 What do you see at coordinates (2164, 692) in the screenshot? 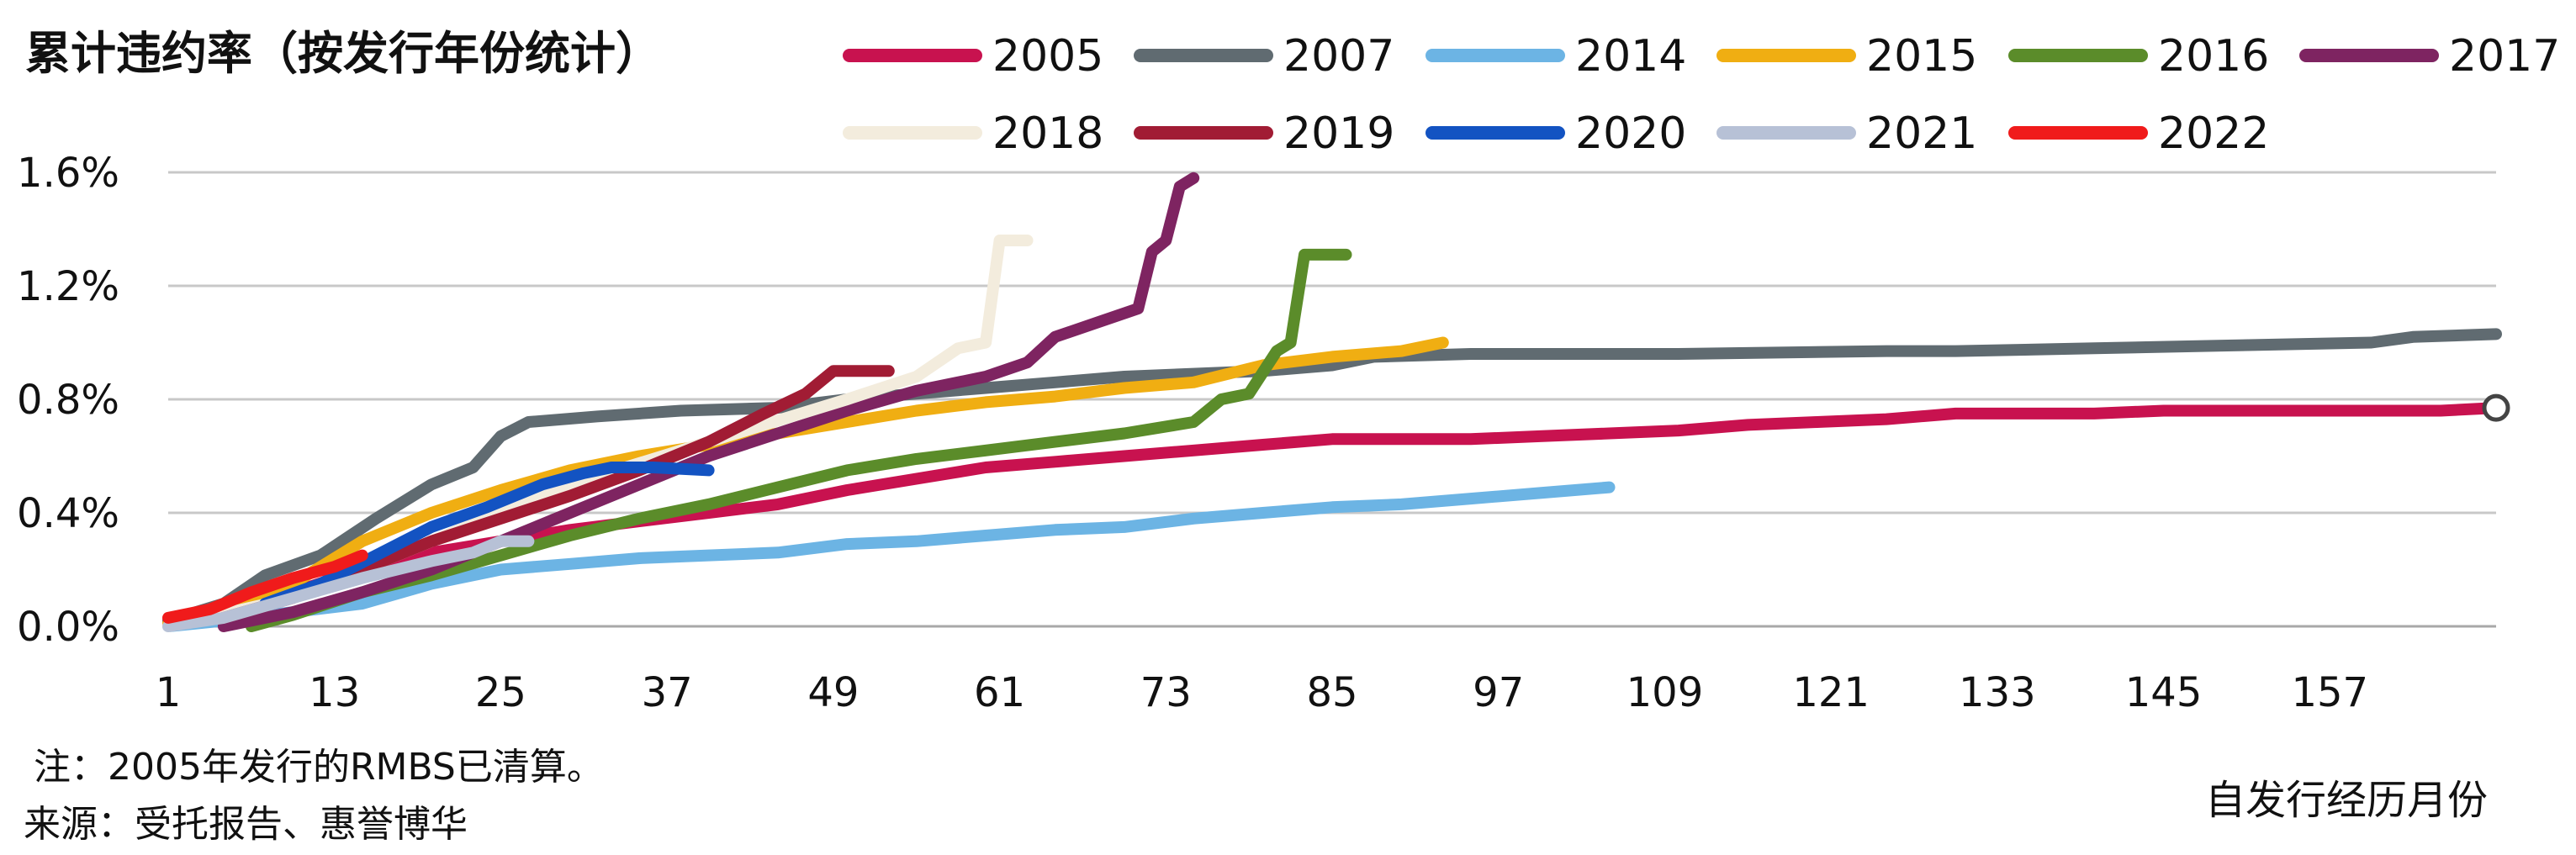
I see `x-tick-label: 145` at bounding box center [2164, 692].